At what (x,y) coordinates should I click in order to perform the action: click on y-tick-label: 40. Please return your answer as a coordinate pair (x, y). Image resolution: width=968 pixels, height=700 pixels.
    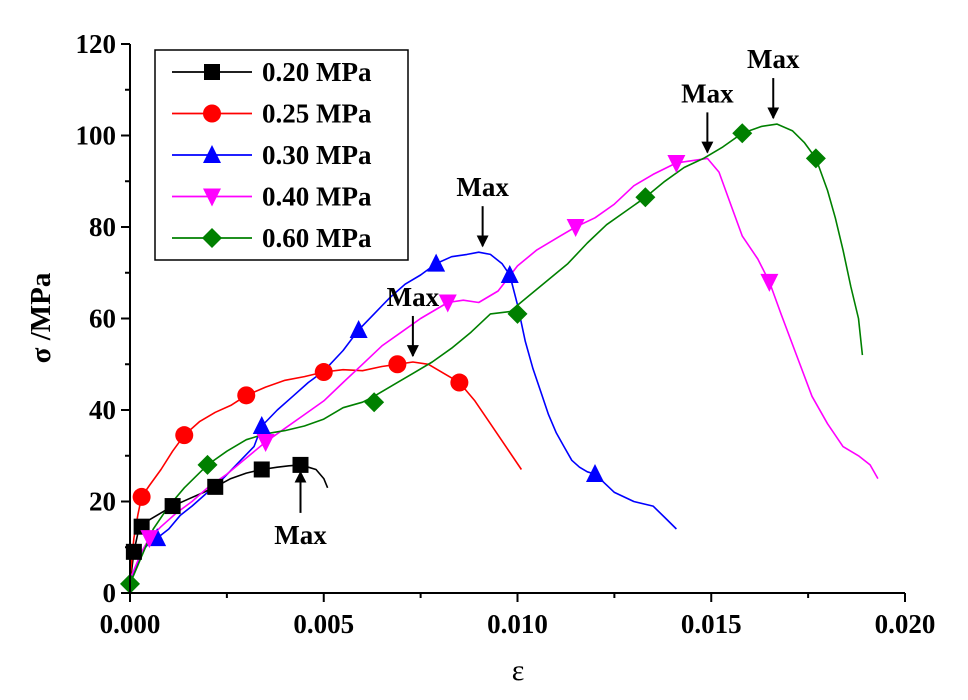
    Looking at the image, I should click on (102, 410).